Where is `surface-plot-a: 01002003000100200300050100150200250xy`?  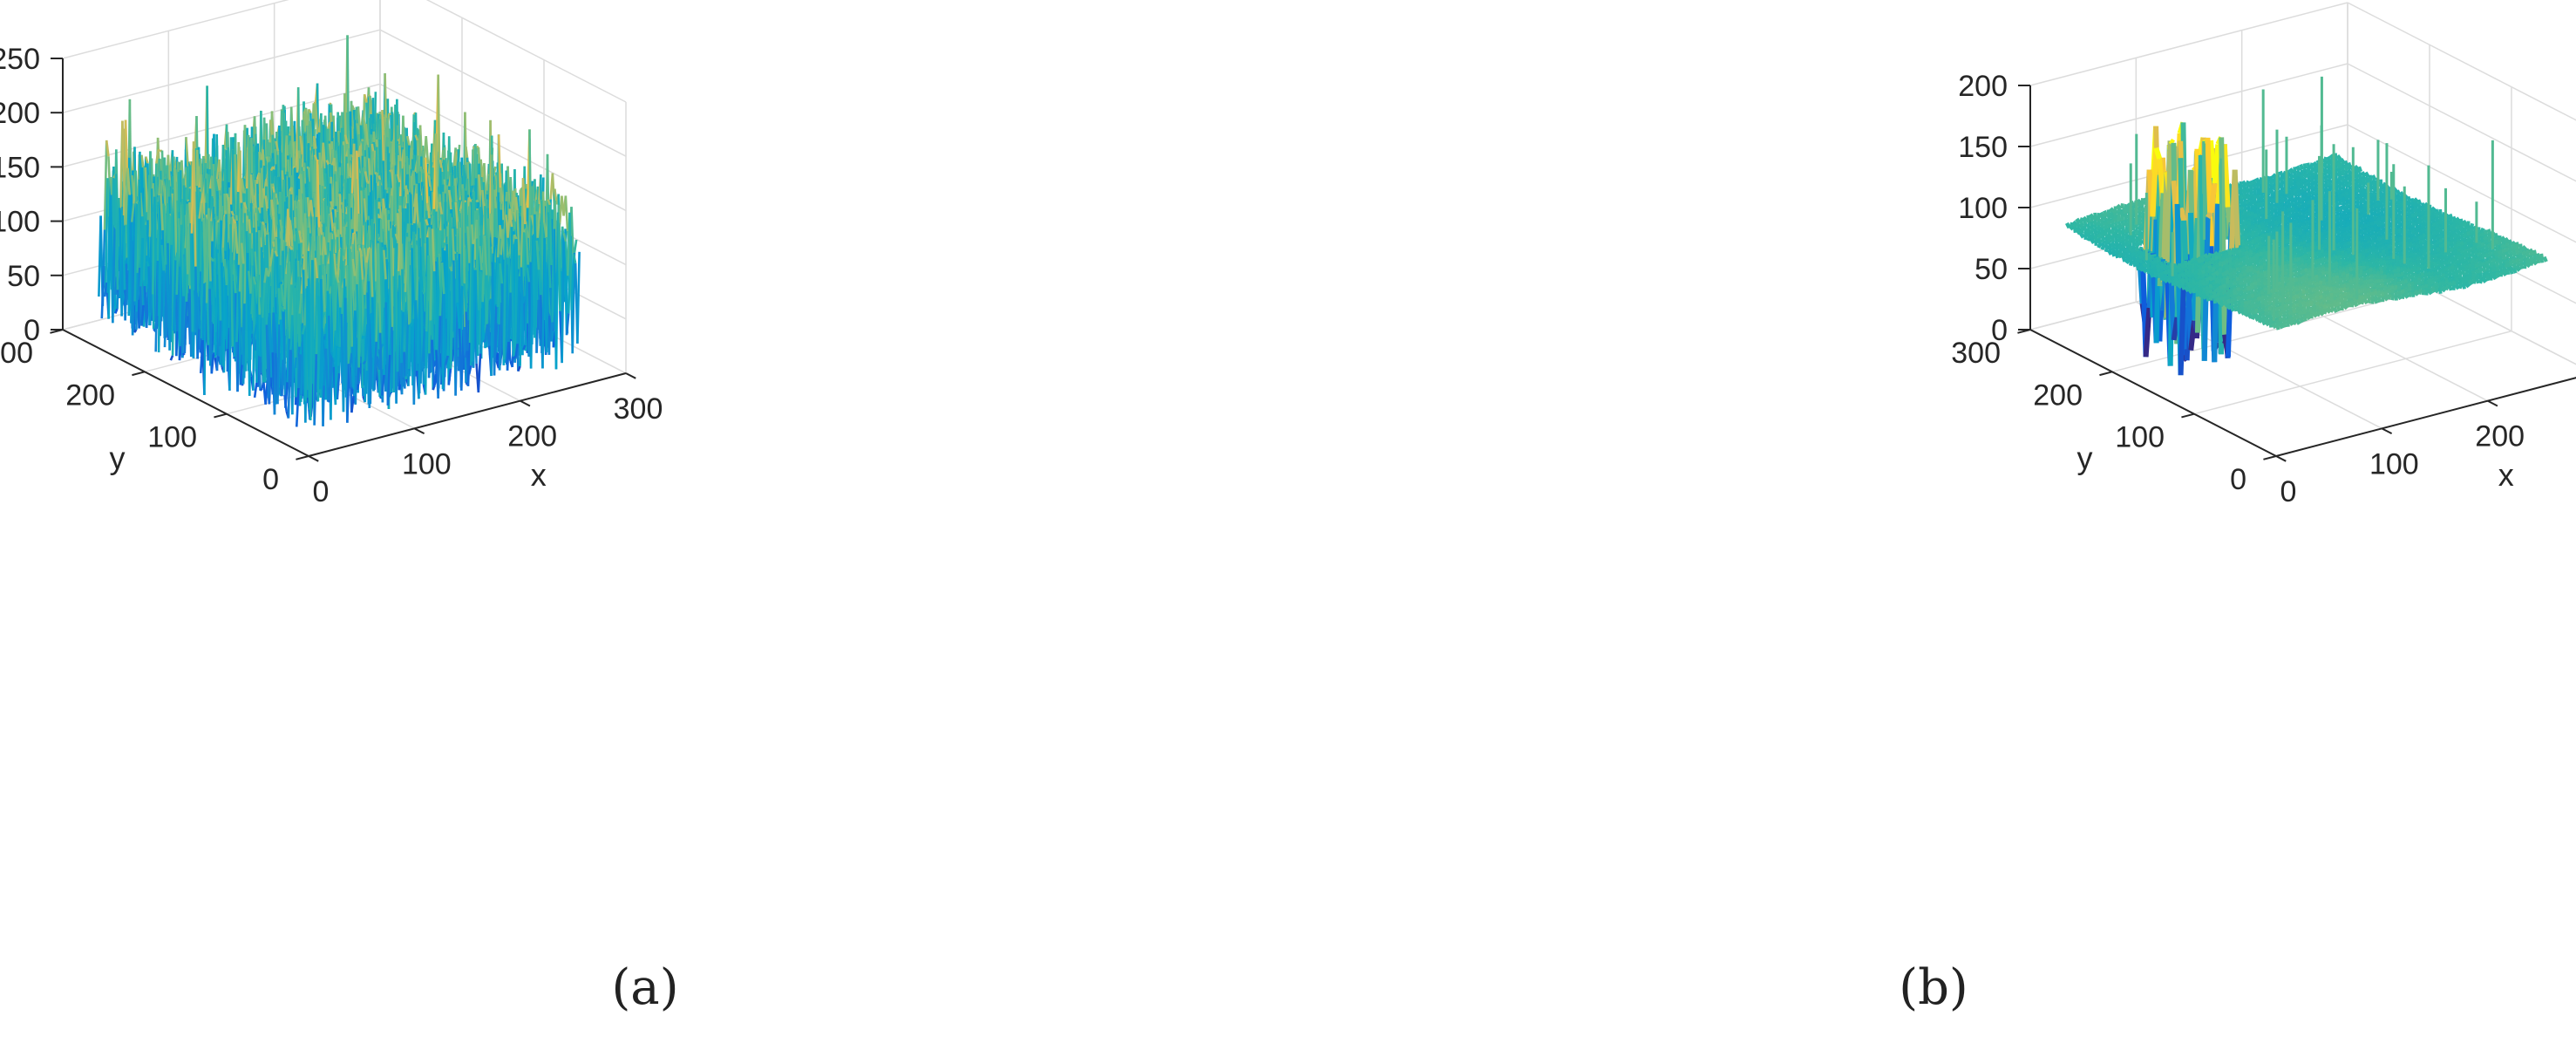 surface-plot-a: 01002003000100200300050100150200250xy is located at coordinates (331, 254).